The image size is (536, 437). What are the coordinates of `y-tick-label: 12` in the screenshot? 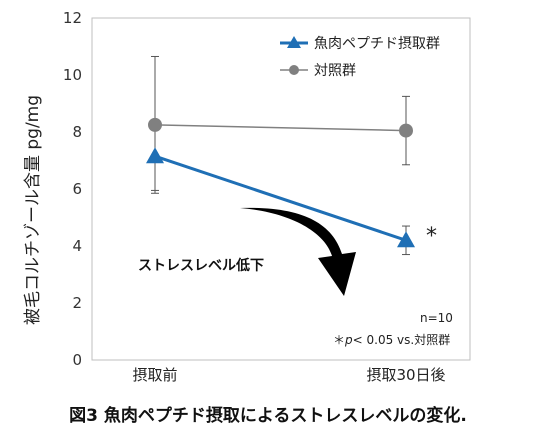 It's located at (72, 18).